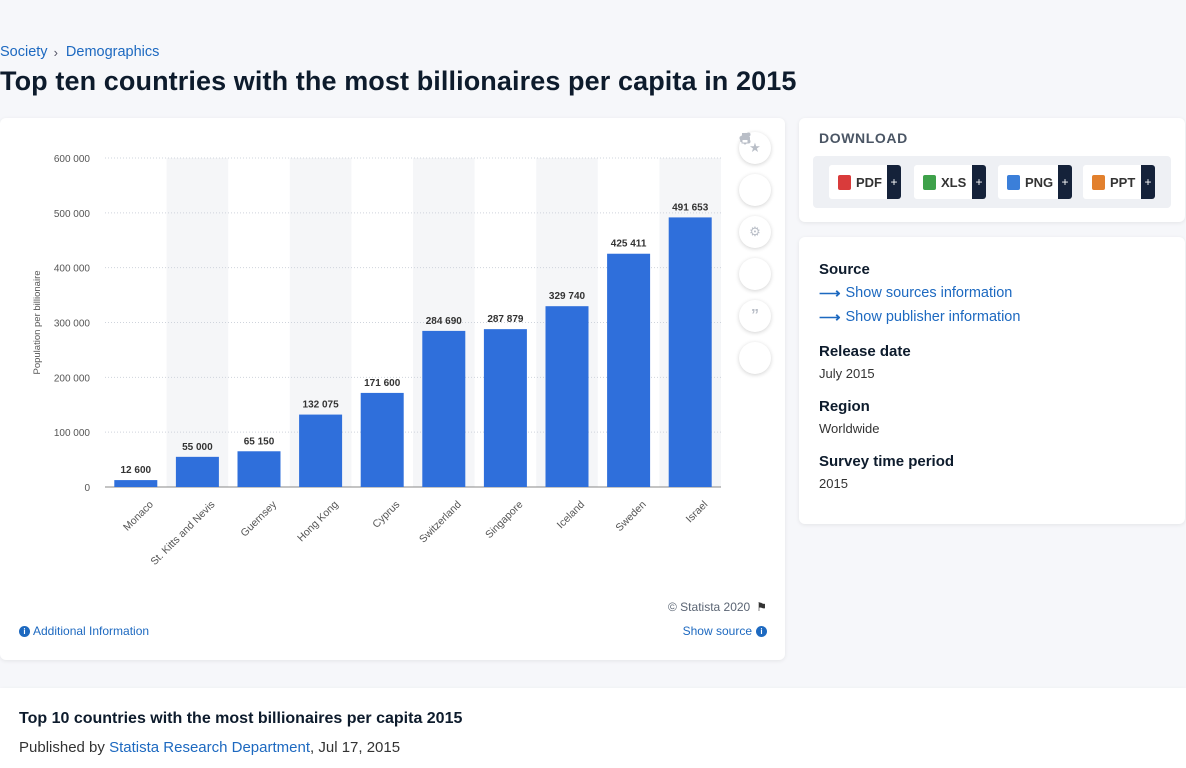  Describe the element at coordinates (72, 433) in the screenshot. I see `y-tick-label: 100 000` at that location.